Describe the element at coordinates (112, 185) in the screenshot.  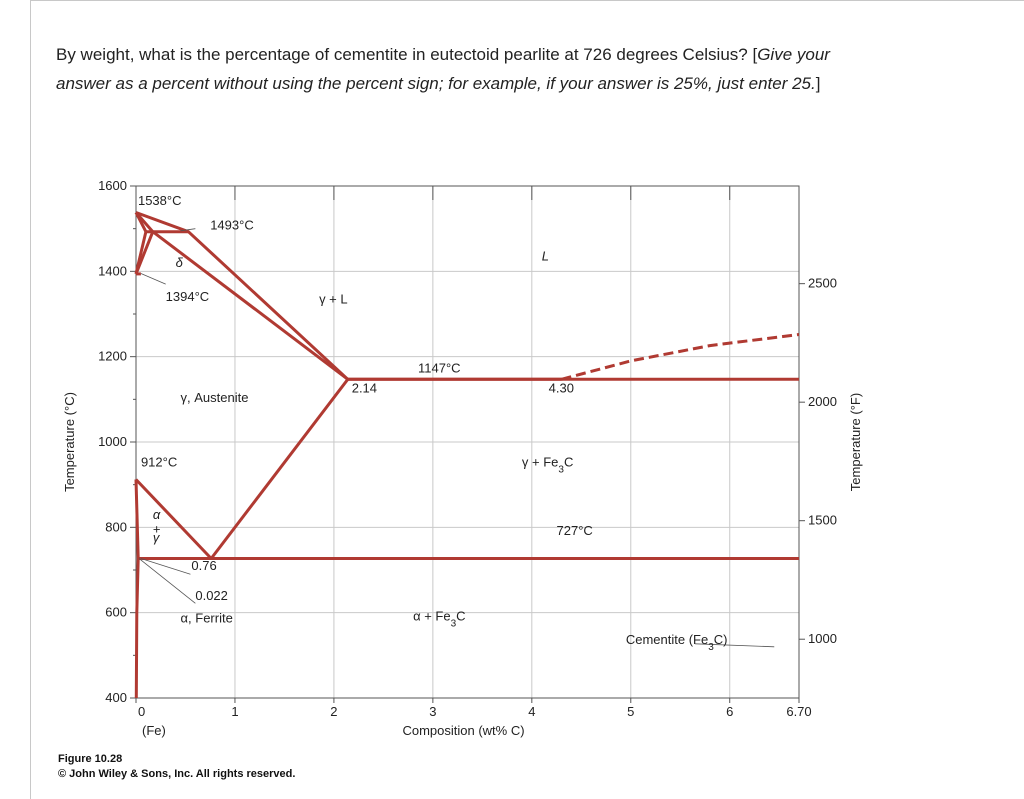
I see `y-tick-label-6: 1600` at that location.